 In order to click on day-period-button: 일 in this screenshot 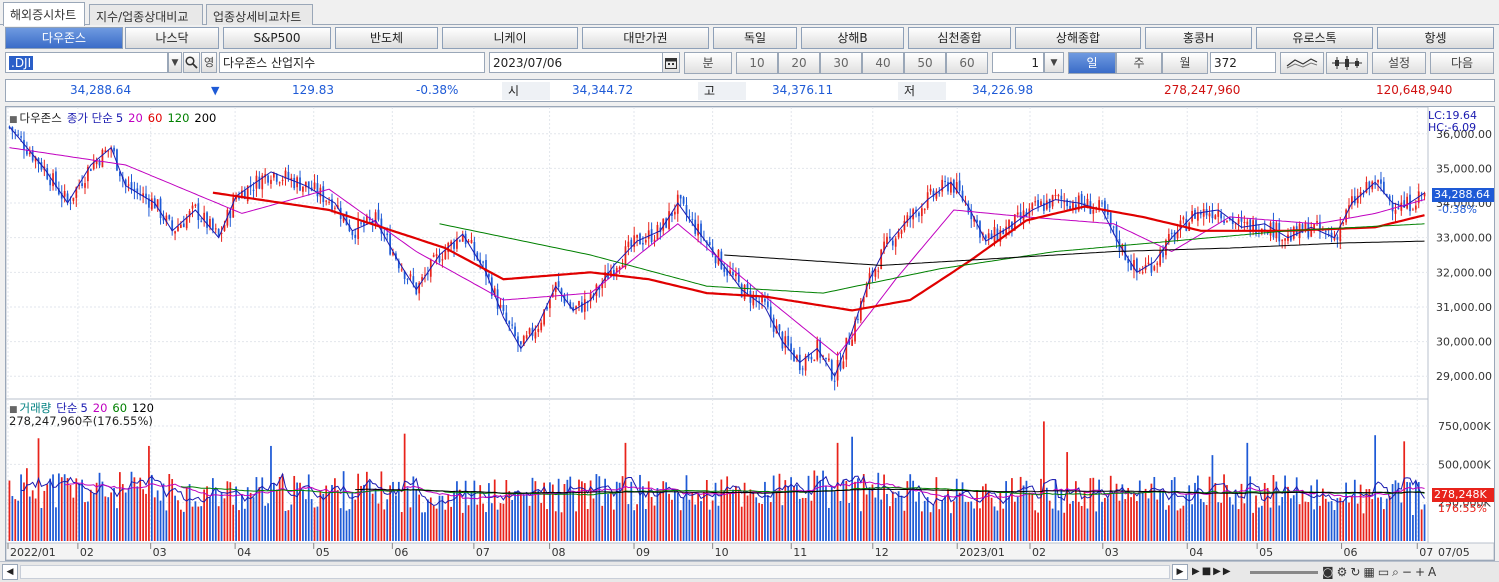, I will do `click(1092, 63)`.